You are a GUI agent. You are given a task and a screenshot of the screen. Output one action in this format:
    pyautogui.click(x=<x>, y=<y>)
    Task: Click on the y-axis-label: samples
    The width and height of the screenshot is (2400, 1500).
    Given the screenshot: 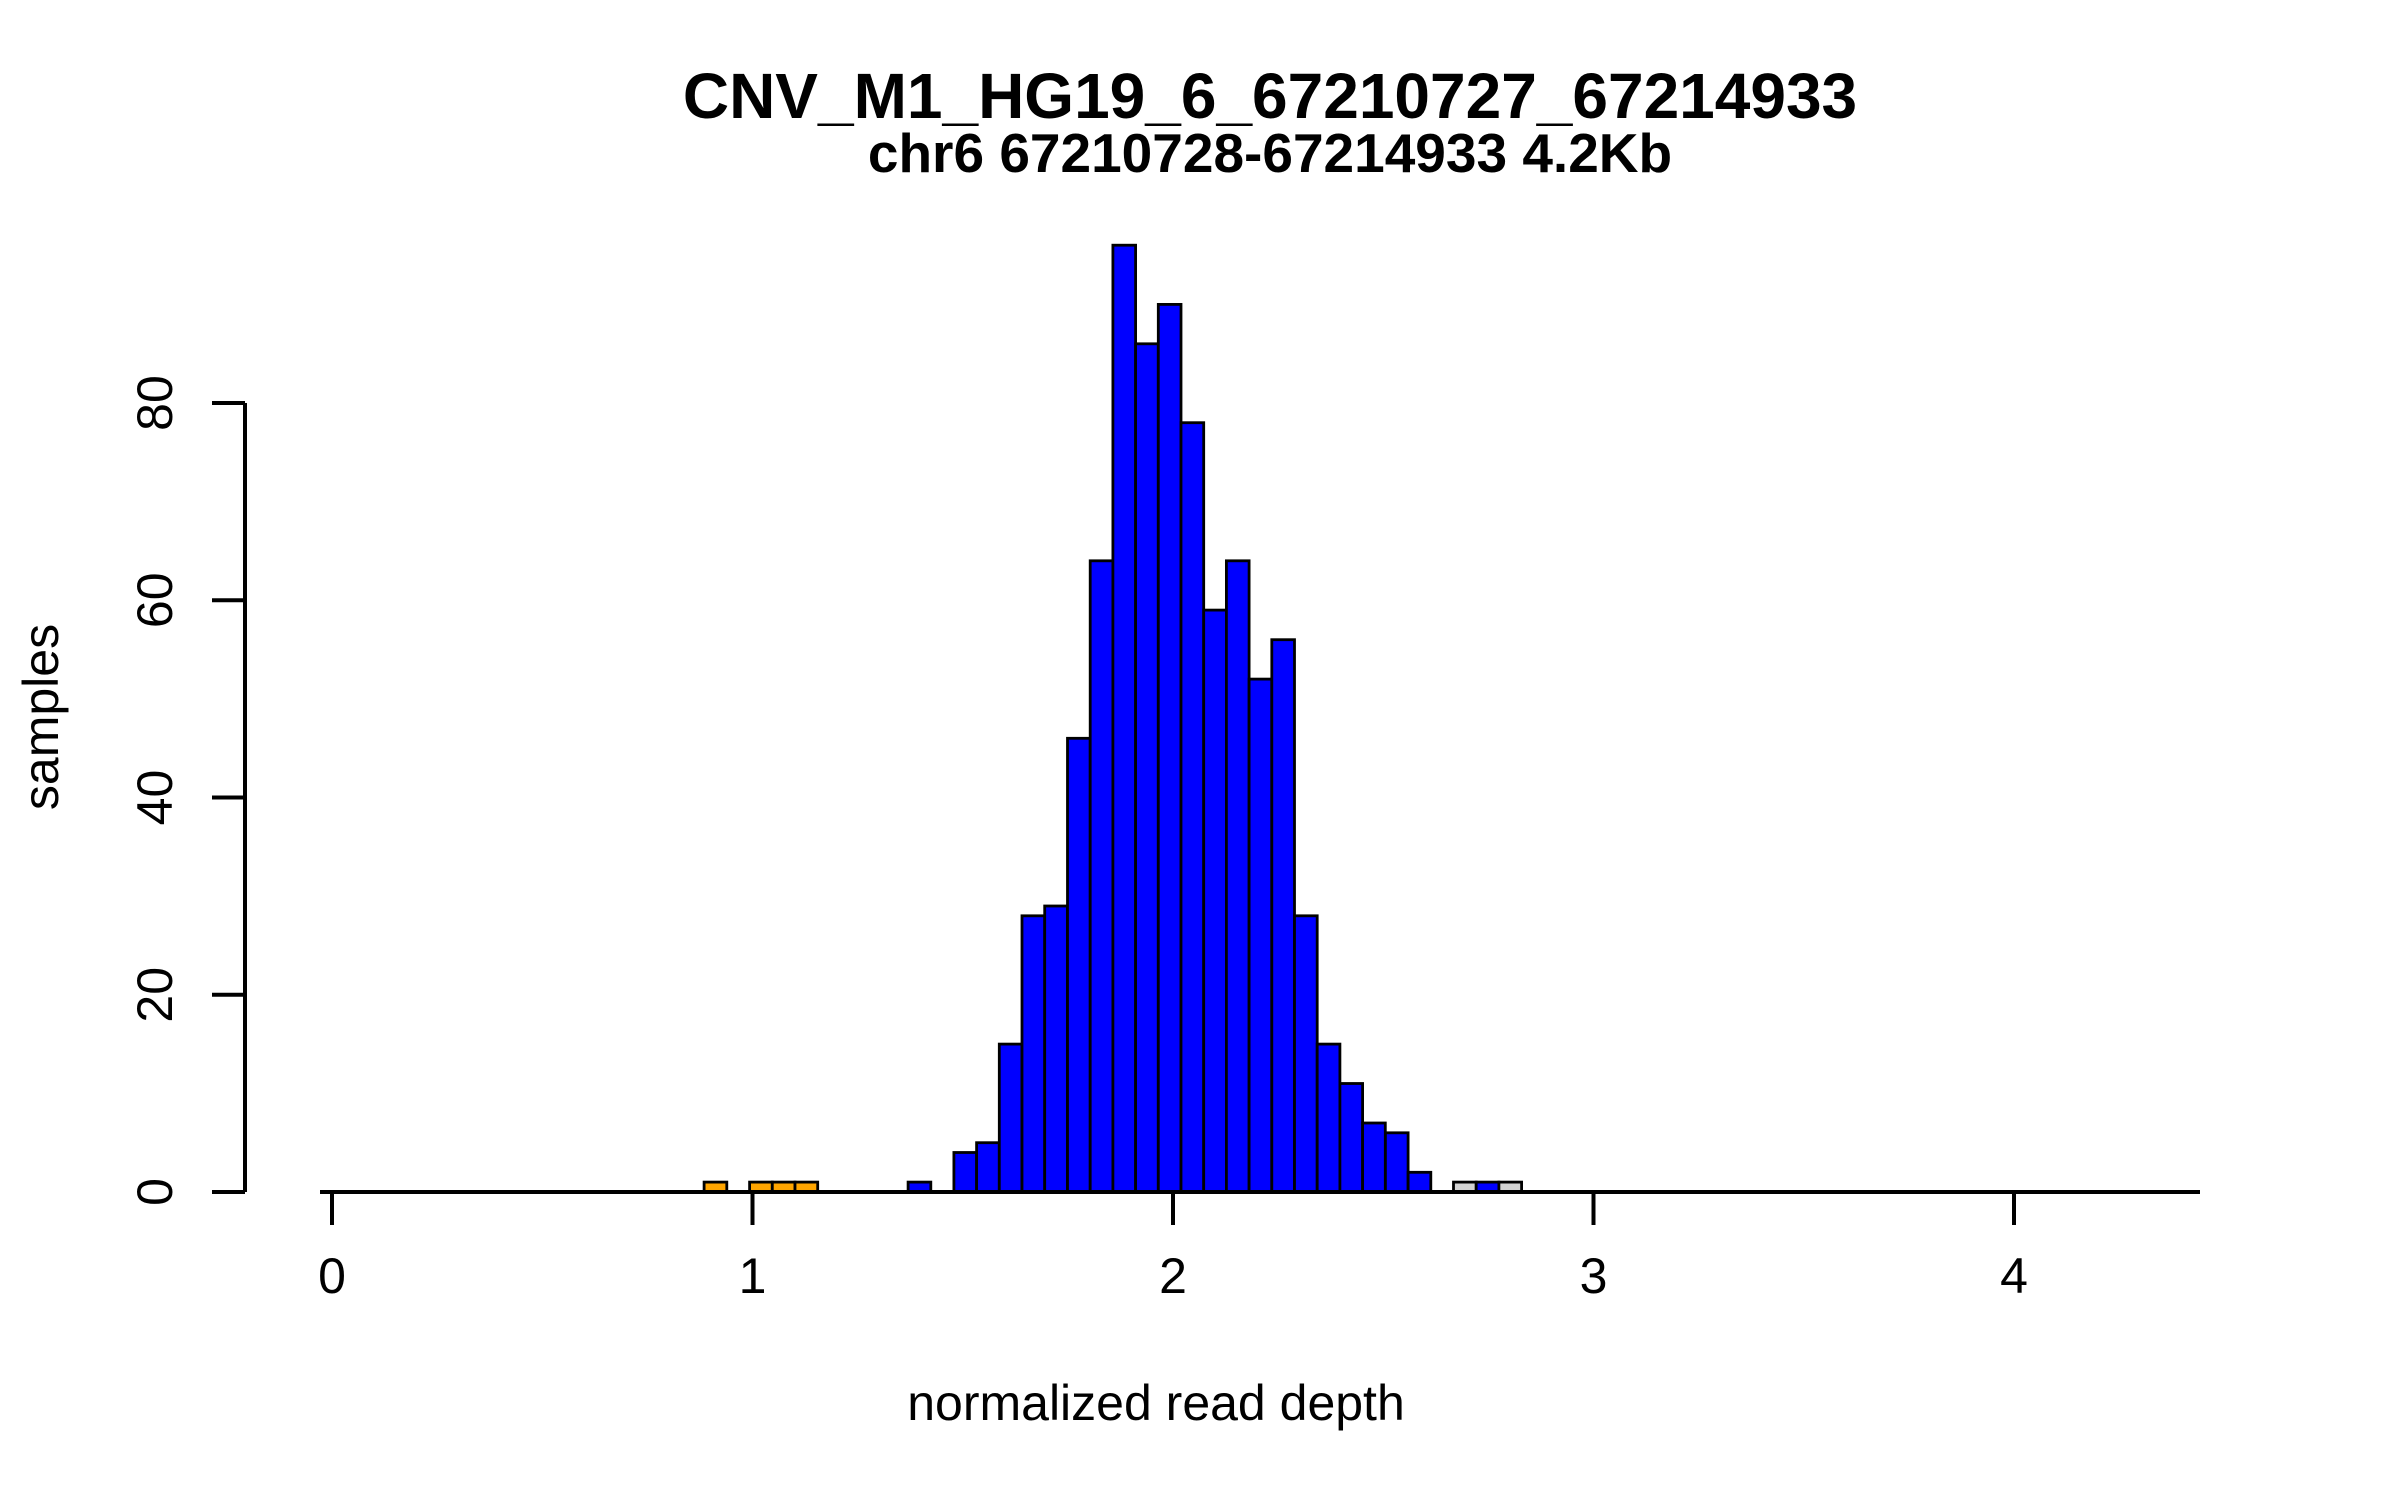 What is the action you would take?
    pyautogui.click(x=41, y=717)
    